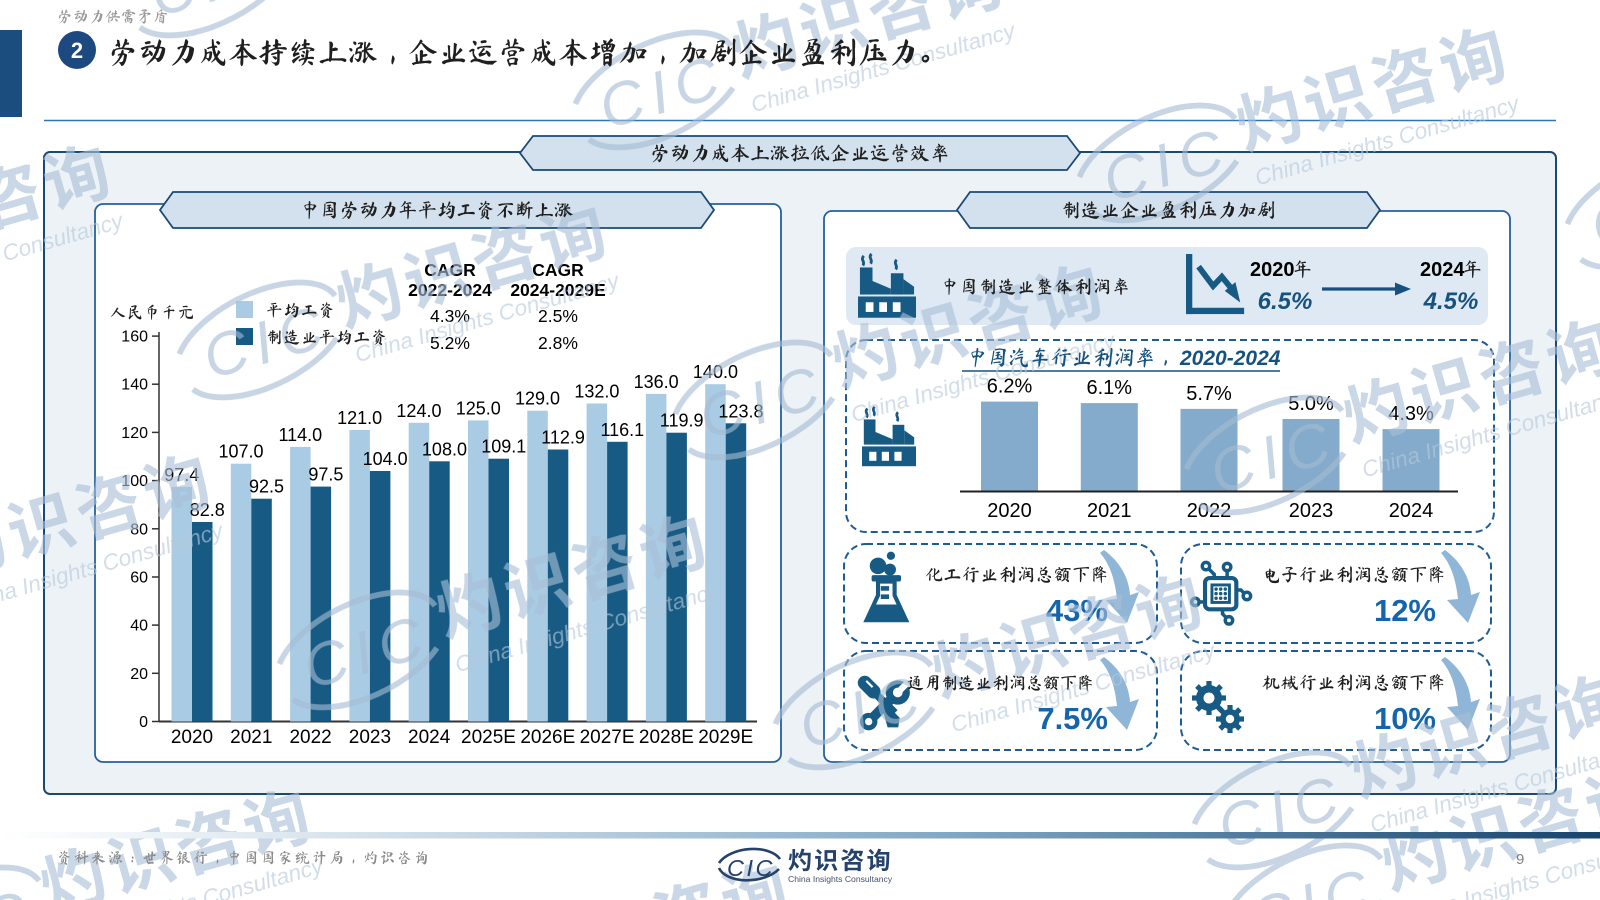  What do you see at coordinates (558, 343) in the screenshot?
I see `svg-text: 2.8%` at bounding box center [558, 343].